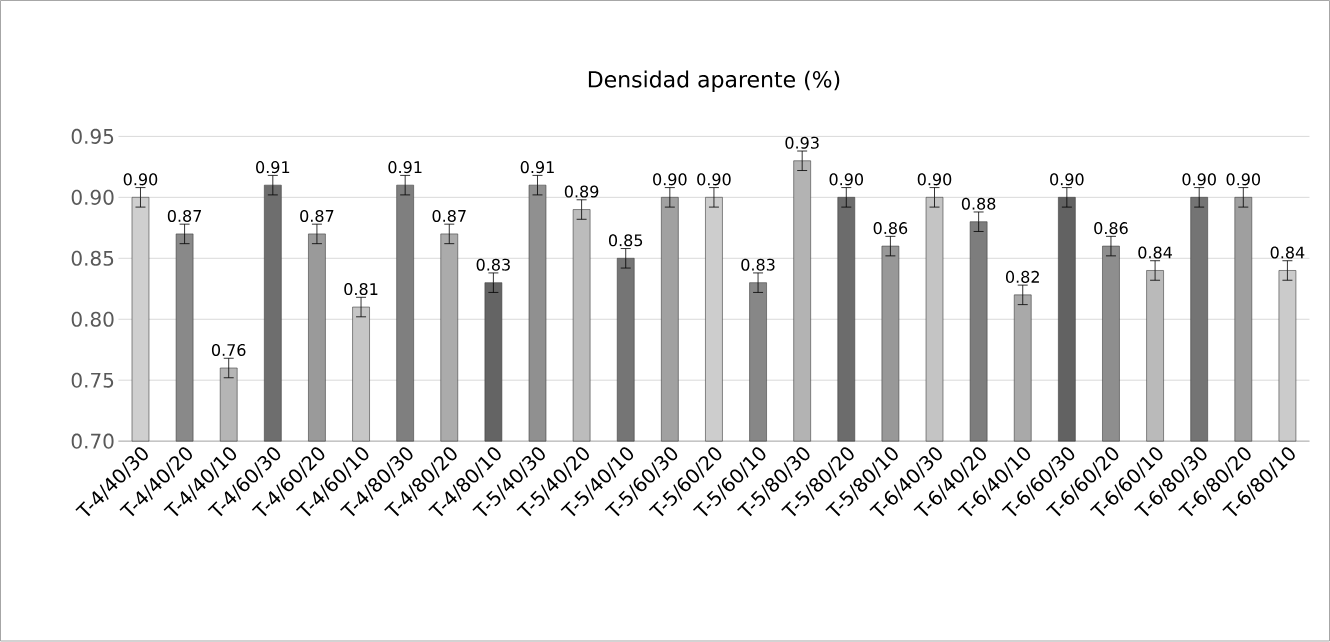 Image resolution: width=1330 pixels, height=642 pixels. I want to click on y-tick-label: 0.70, so click(92, 441).